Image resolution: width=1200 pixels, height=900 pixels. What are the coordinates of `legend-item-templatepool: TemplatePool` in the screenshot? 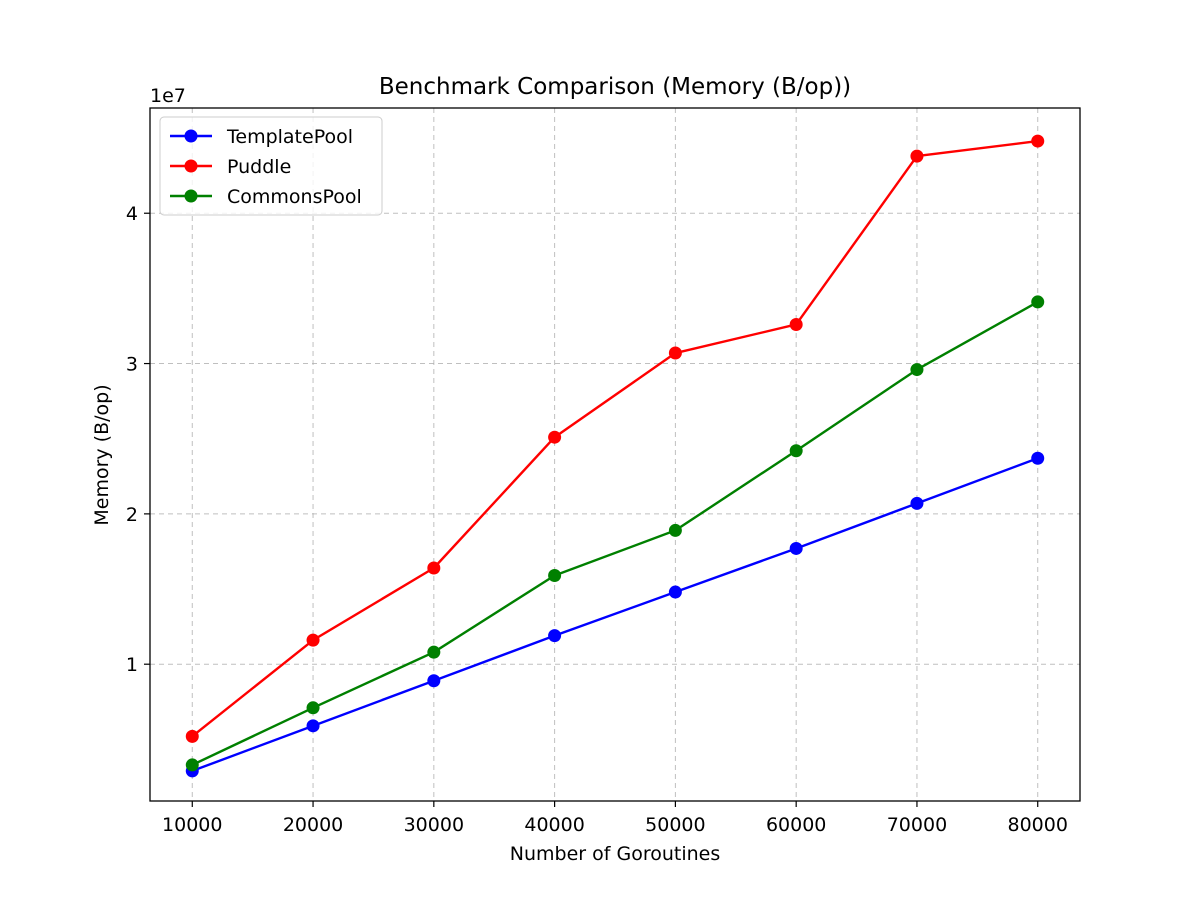 It's located at (261, 137).